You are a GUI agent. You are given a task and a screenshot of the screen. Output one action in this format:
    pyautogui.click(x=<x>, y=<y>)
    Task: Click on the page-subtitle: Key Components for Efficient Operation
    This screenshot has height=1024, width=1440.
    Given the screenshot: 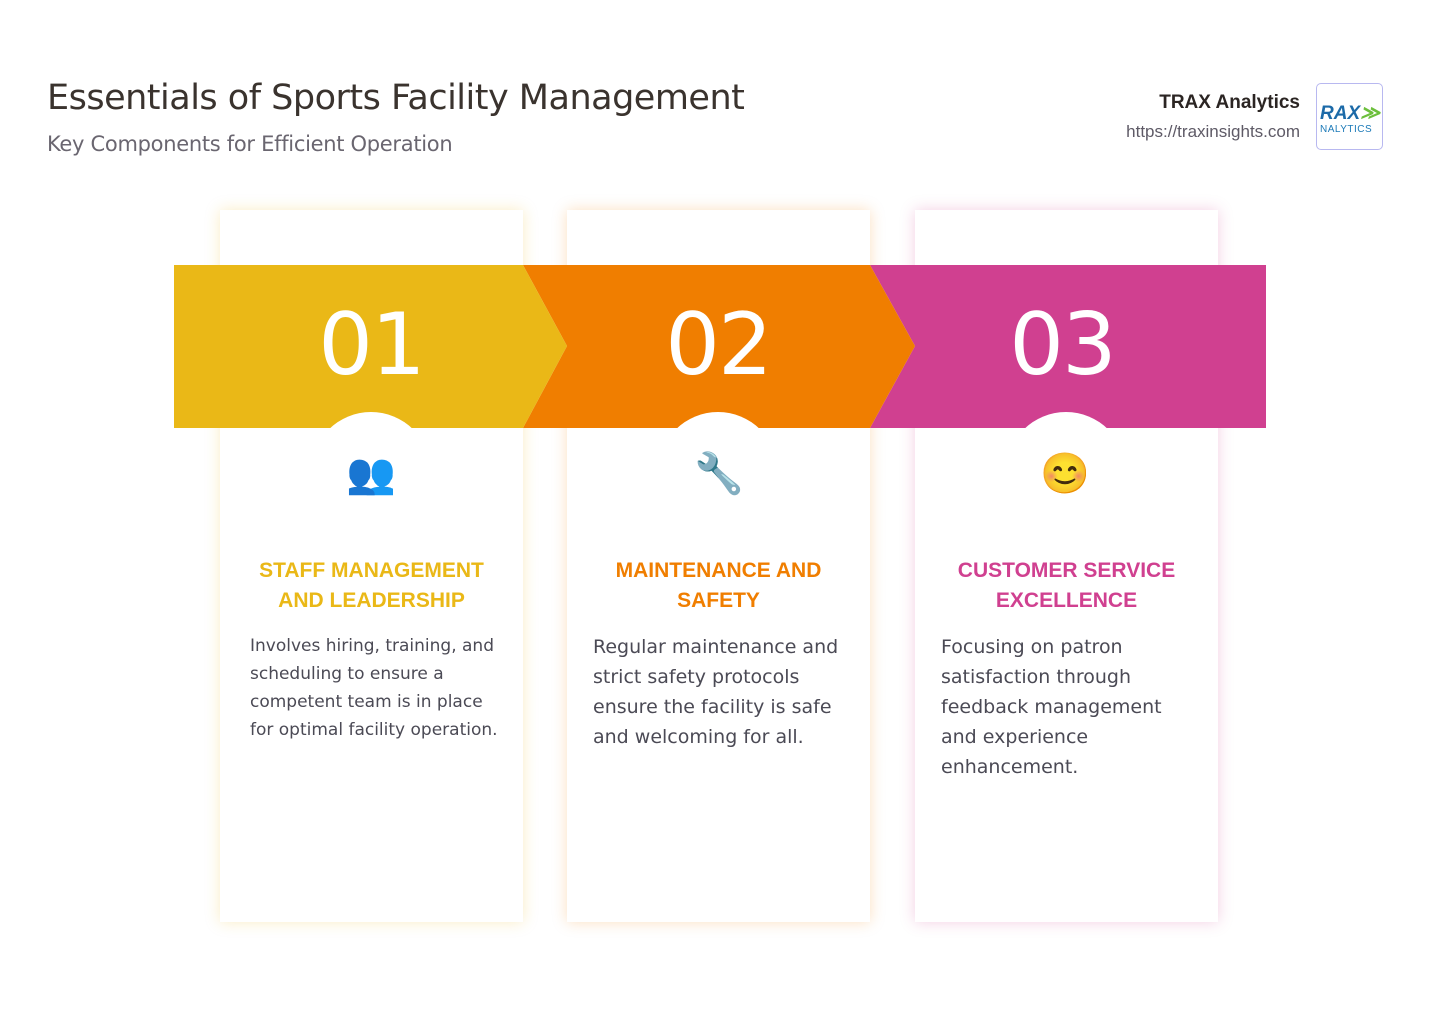 What is the action you would take?
    pyautogui.click(x=250, y=144)
    